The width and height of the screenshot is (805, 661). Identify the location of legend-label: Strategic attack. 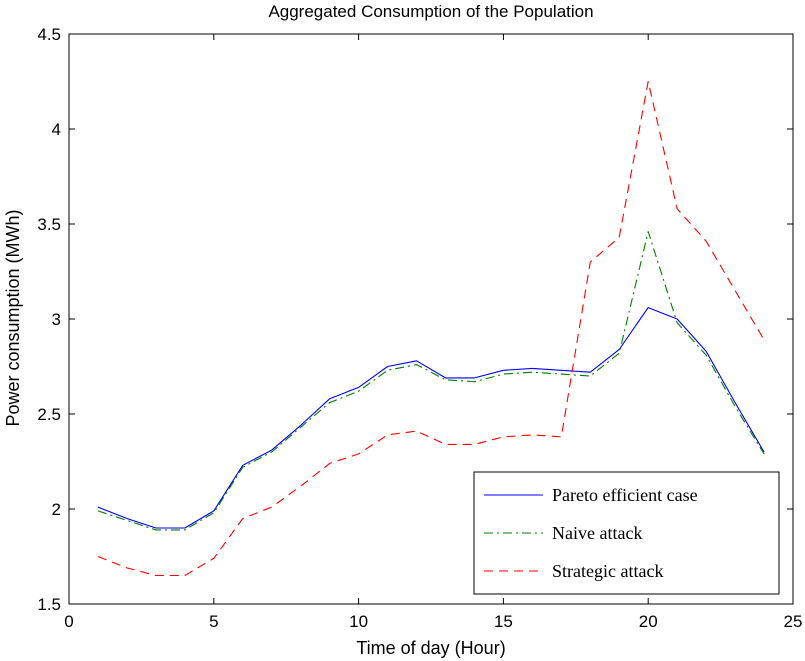
(607, 571).